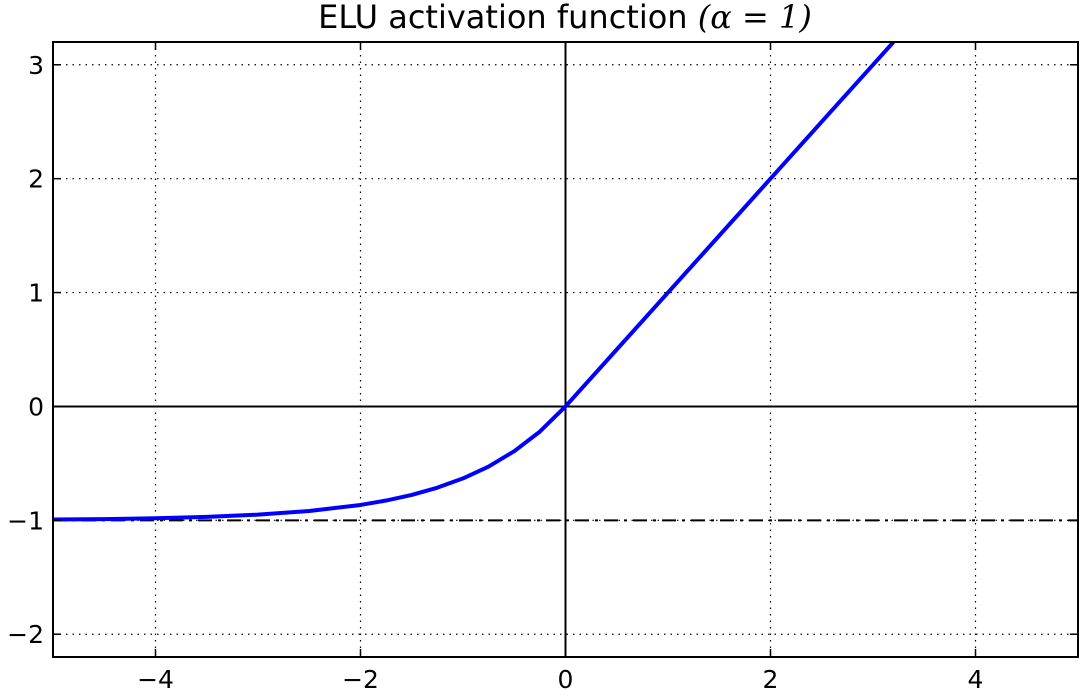  I want to click on chart-title-math: (α = 1), so click(755, 18).